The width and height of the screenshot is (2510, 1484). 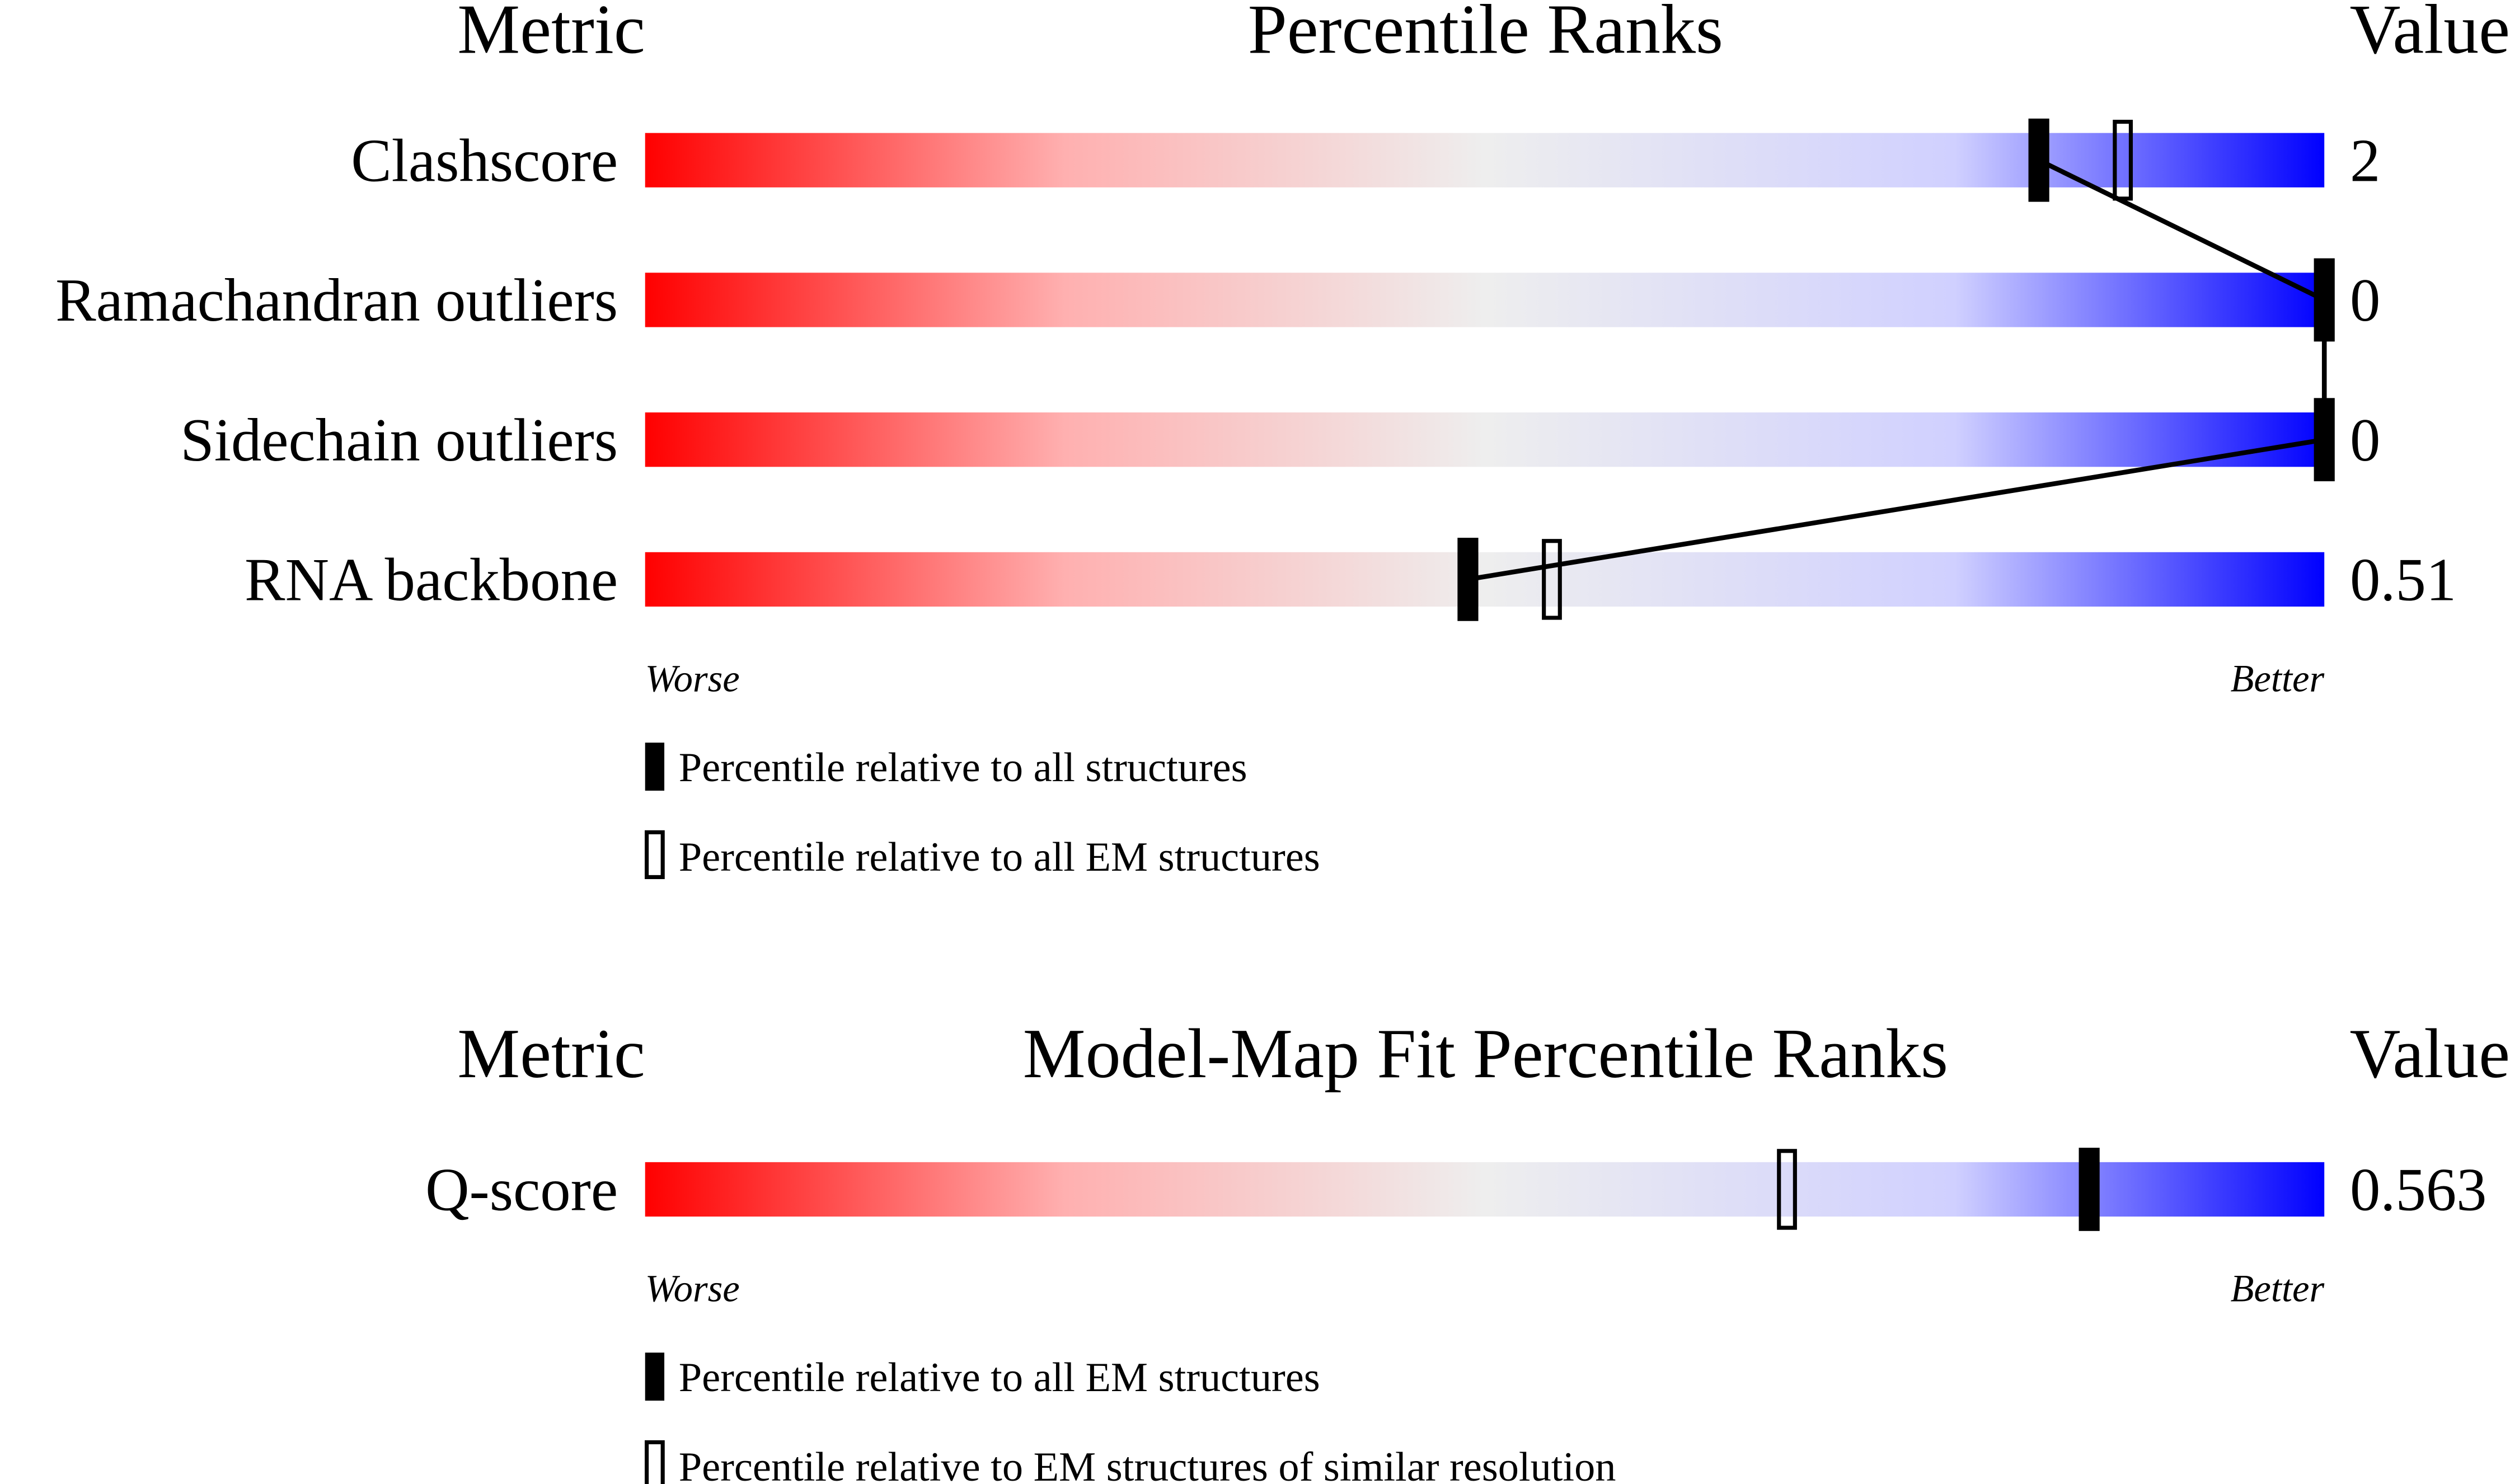 What do you see at coordinates (399, 440) in the screenshot?
I see `metric-label: Sidechain outliers` at bounding box center [399, 440].